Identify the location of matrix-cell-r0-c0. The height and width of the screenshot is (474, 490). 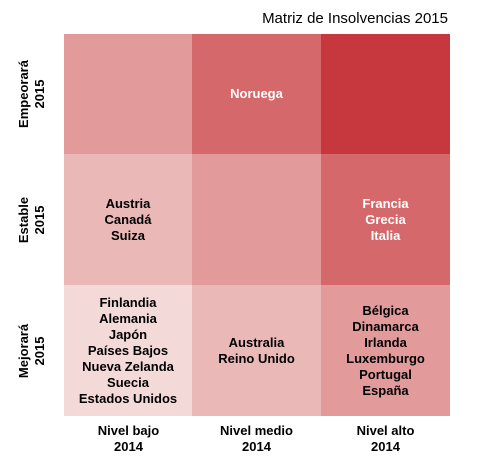
(128, 94).